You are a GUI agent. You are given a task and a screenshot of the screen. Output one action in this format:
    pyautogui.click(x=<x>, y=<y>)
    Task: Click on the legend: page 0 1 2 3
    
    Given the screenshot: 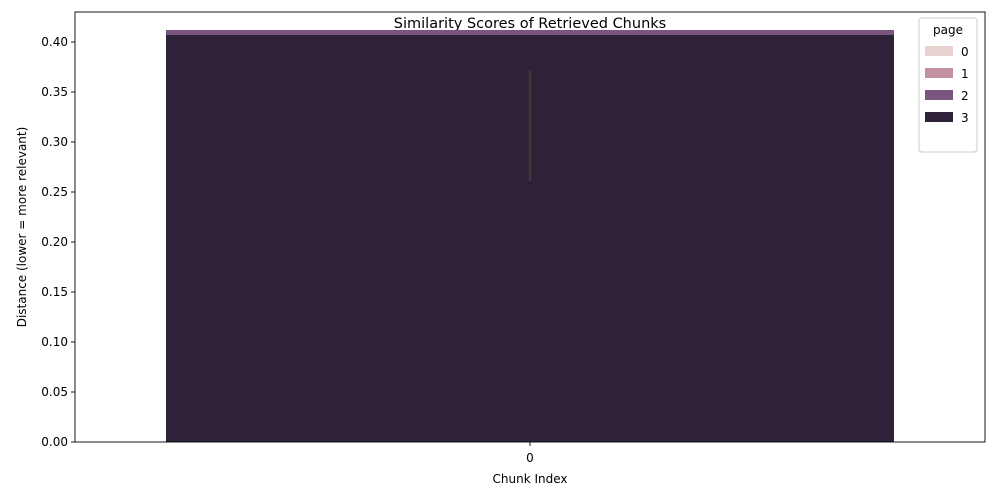 What is the action you would take?
    pyautogui.click(x=948, y=85)
    